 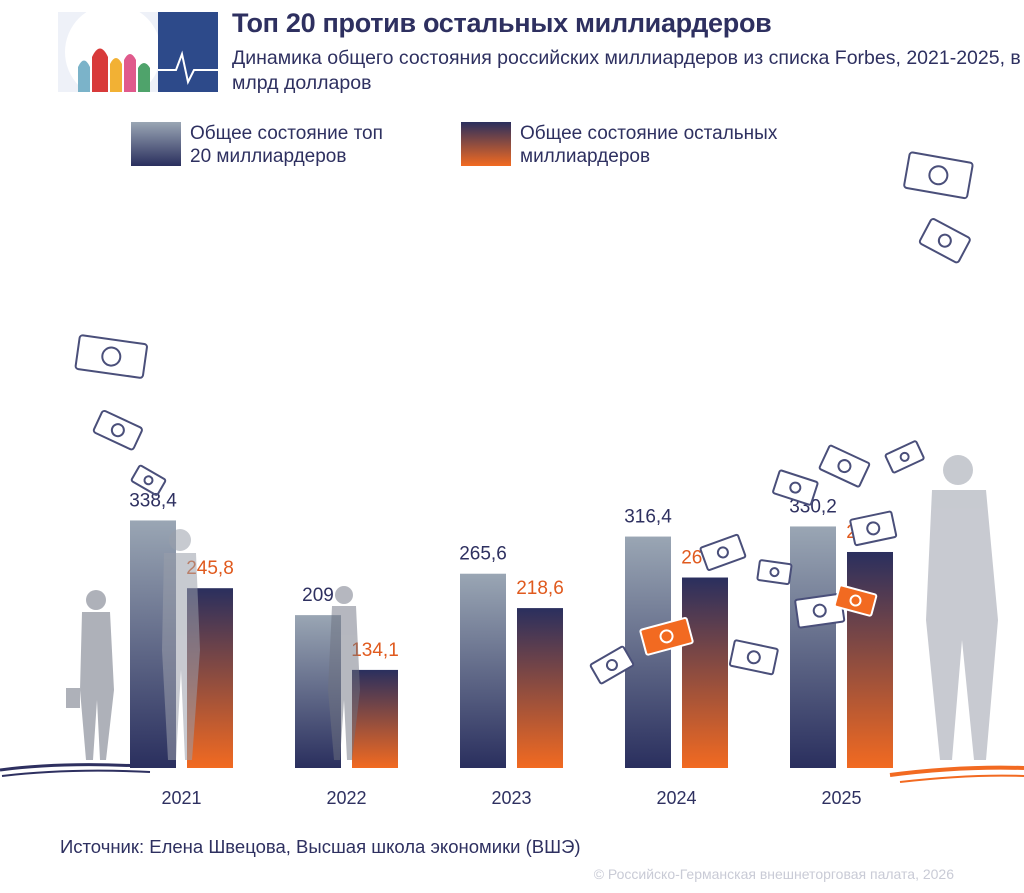 What do you see at coordinates (956, 774) in the screenshot?
I see `ground-stroke-right` at bounding box center [956, 774].